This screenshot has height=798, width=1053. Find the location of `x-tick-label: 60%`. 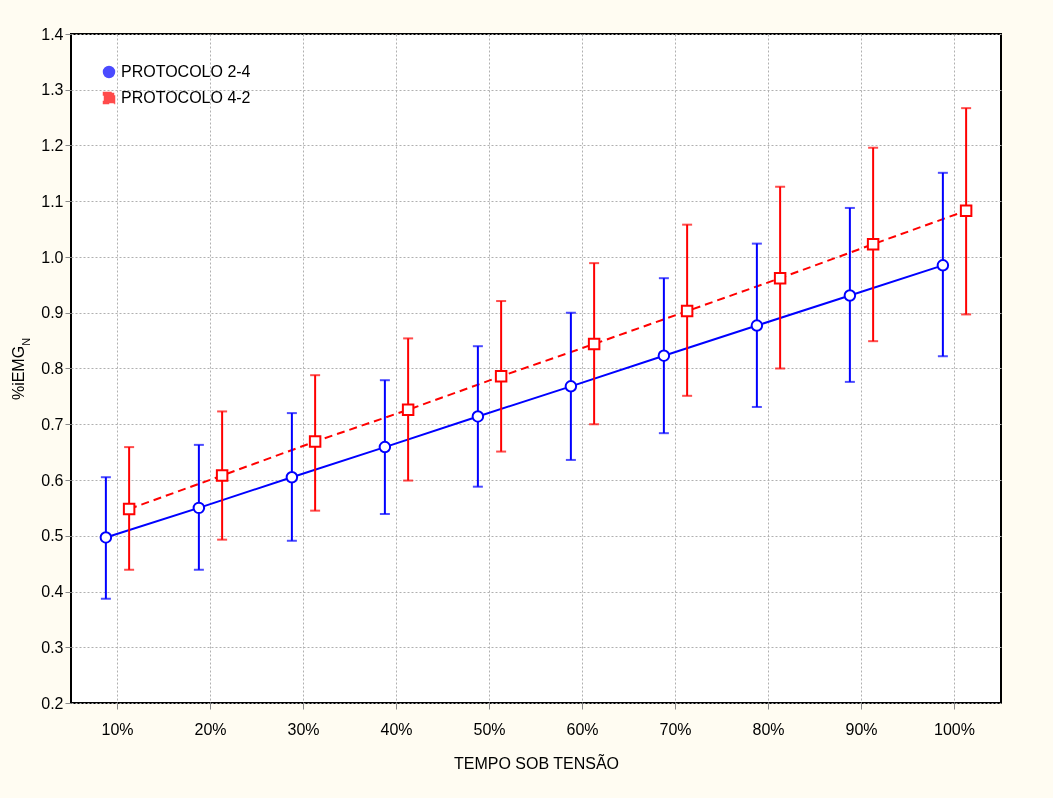

x-tick-label: 60% is located at coordinates (582, 729).